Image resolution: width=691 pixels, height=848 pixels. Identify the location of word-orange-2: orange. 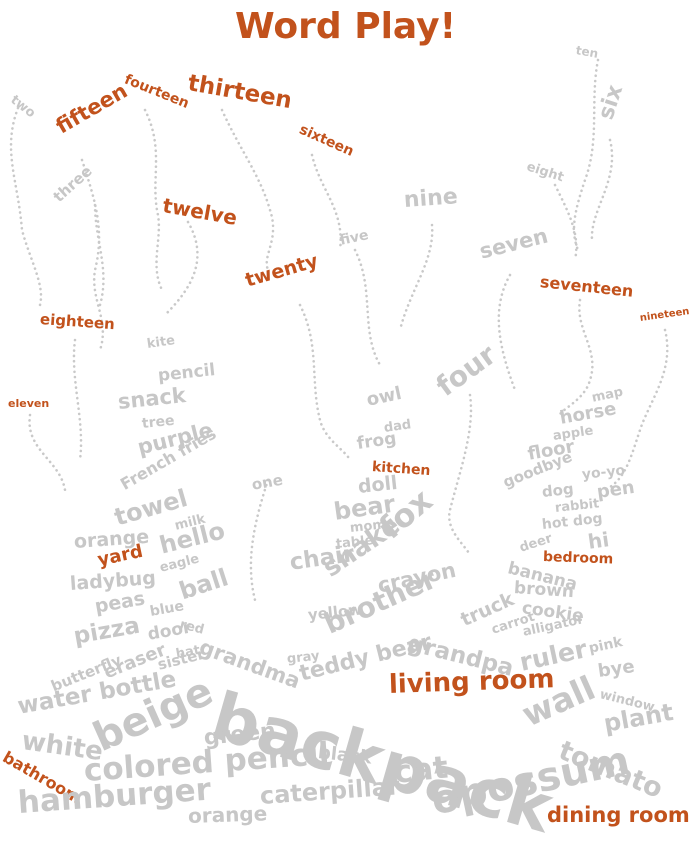
(227, 814).